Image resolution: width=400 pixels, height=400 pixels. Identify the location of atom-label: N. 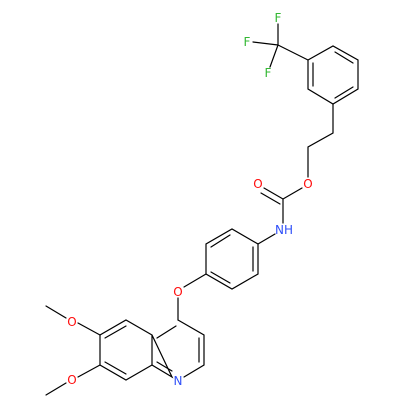
(178, 381).